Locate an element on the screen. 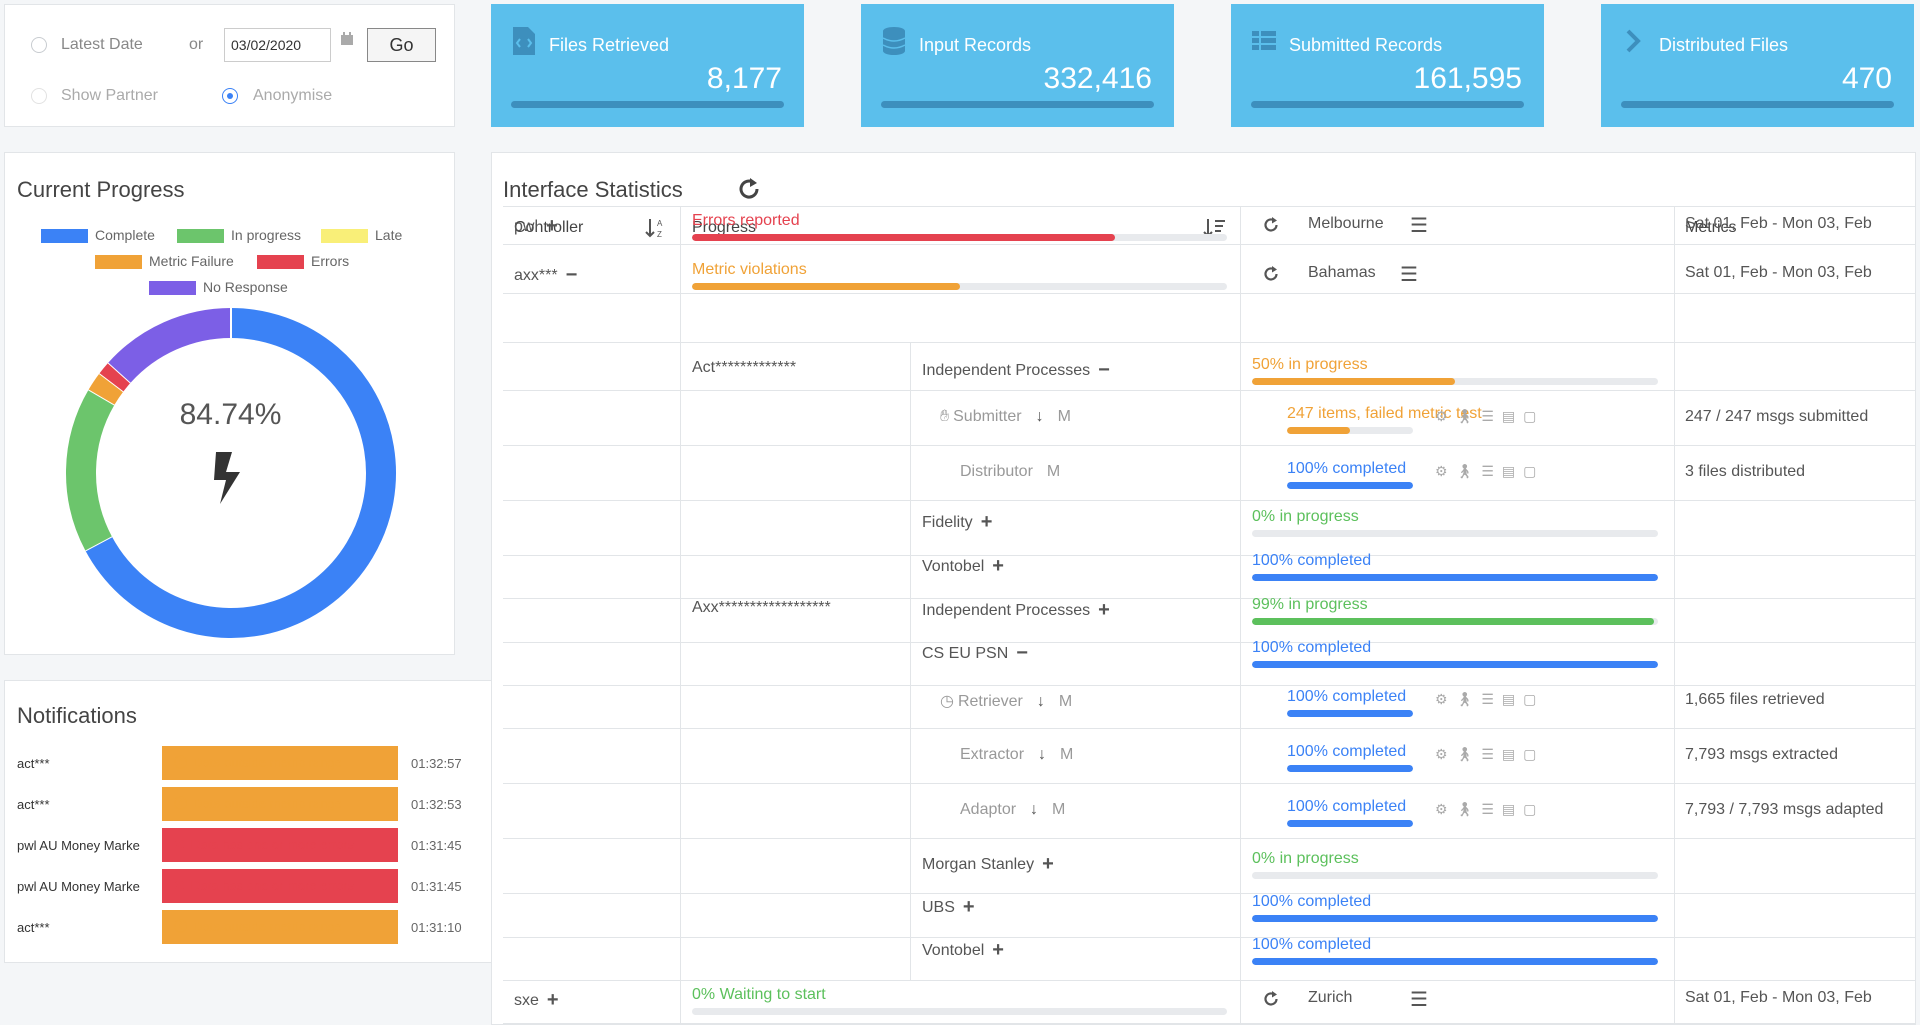 This screenshot has width=1920, height=1025. process-label: Extractor is located at coordinates (992, 754).